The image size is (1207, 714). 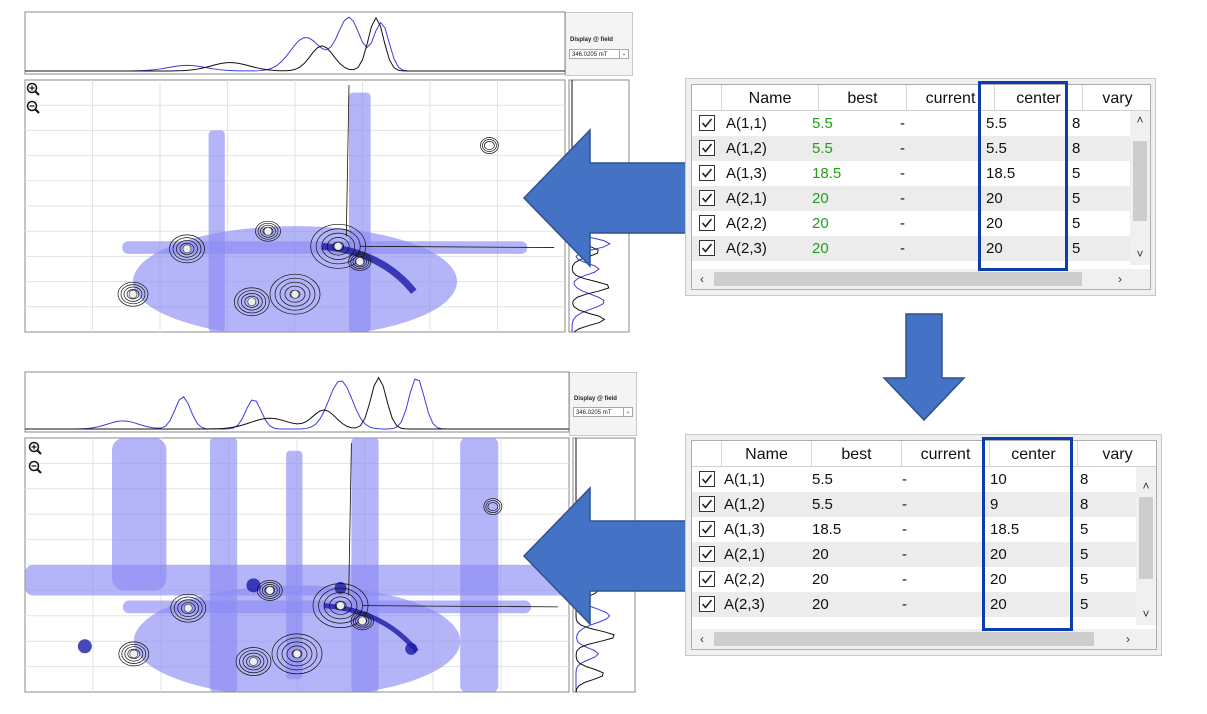 What do you see at coordinates (914, 479) in the screenshot?
I see `table-row: A(1,1) 5.5 - 10 8` at bounding box center [914, 479].